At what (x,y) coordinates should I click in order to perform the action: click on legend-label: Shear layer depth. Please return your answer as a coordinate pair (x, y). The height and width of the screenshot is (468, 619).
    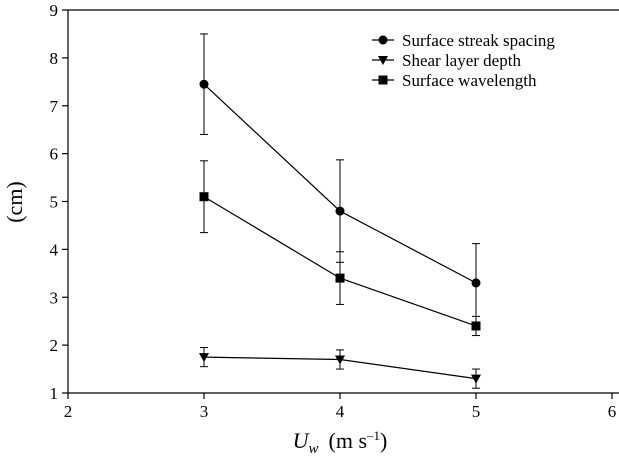
    Looking at the image, I should click on (461, 60).